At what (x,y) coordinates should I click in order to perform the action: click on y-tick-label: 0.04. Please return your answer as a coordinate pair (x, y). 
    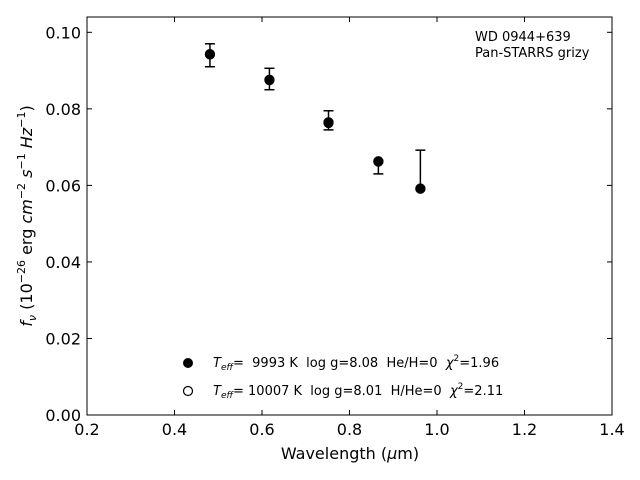
    Looking at the image, I should click on (63, 262).